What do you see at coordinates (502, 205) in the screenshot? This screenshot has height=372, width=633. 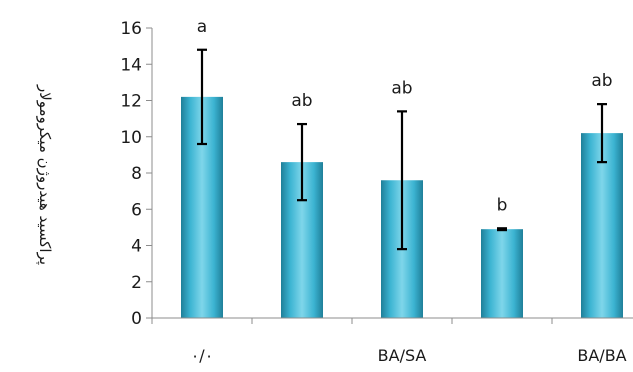 I see `significance-label: b` at bounding box center [502, 205].